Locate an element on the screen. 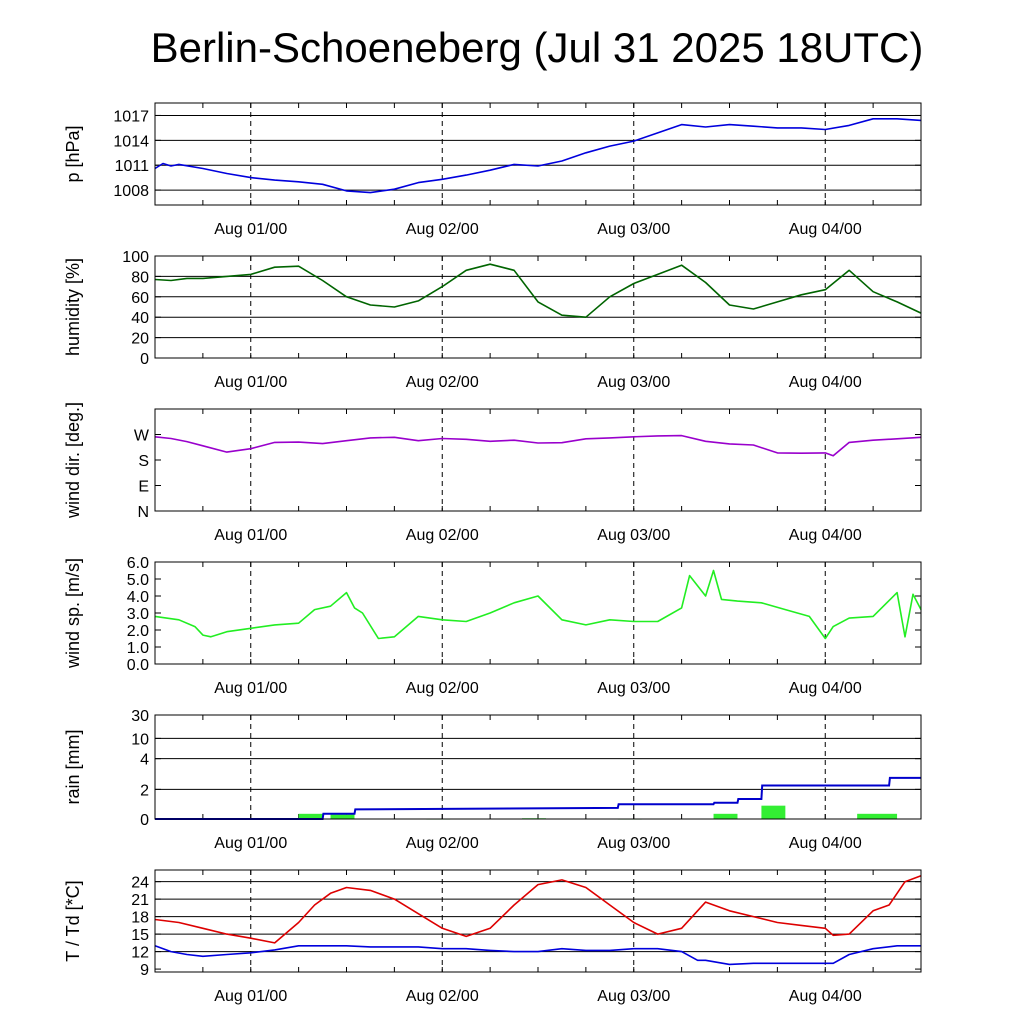 Image resolution: width=1024 pixels, height=1024 pixels. y-axis-label: wind sp. [m/s] is located at coordinates (73, 613).